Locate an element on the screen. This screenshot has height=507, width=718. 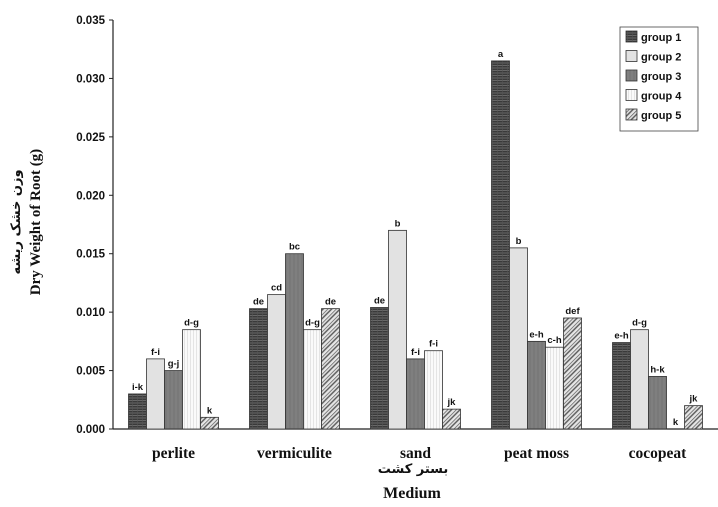
category-label: peat moss is located at coordinates (536, 453).